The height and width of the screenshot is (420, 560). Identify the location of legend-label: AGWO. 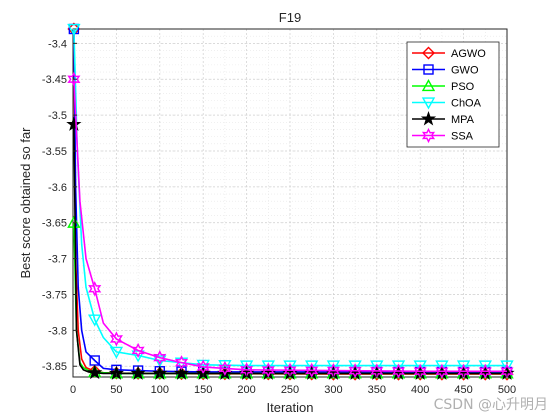
(468, 54).